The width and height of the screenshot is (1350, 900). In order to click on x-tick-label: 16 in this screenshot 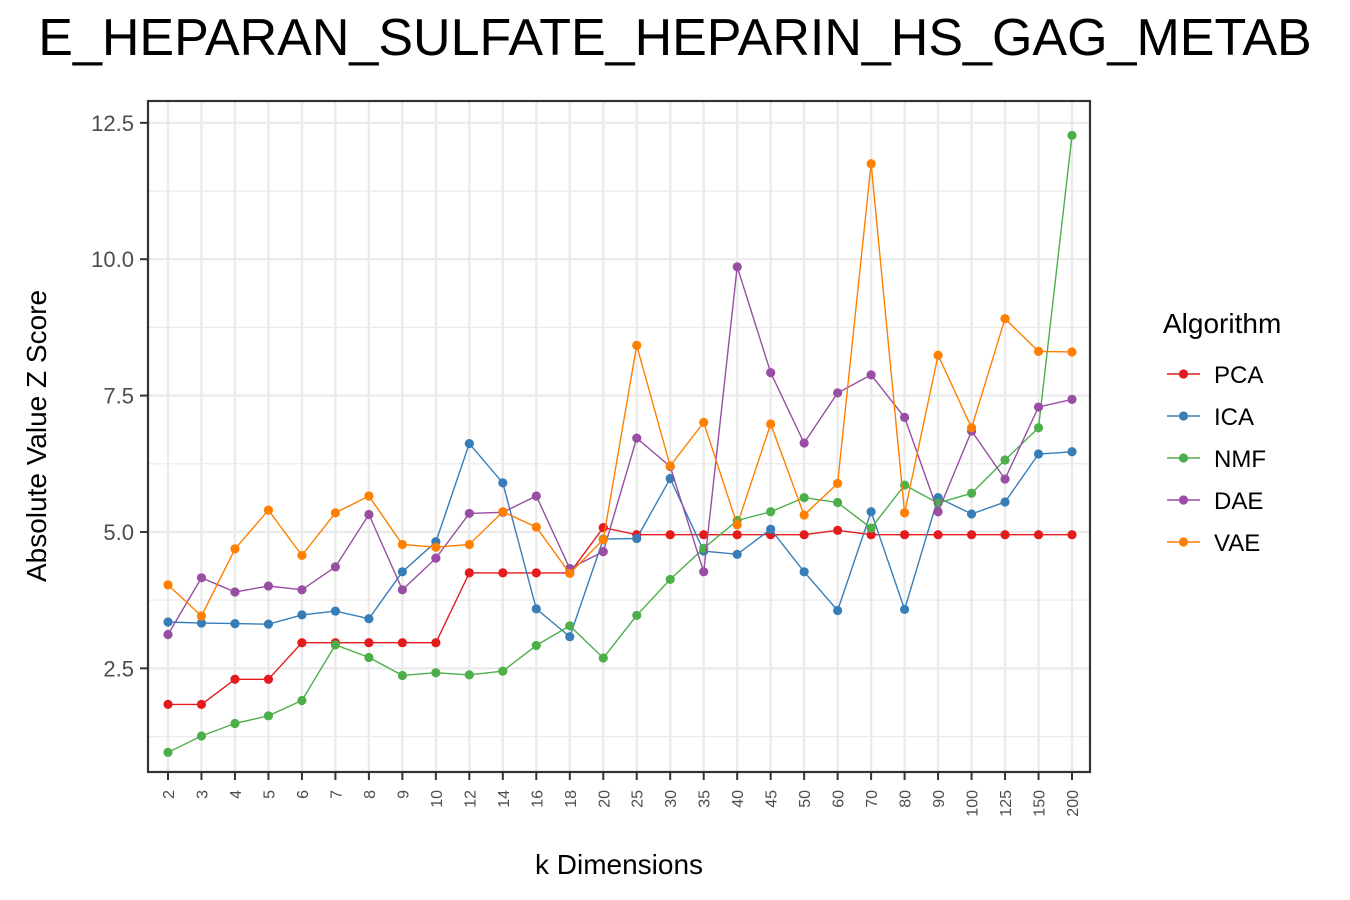, I will do `click(537, 799)`.